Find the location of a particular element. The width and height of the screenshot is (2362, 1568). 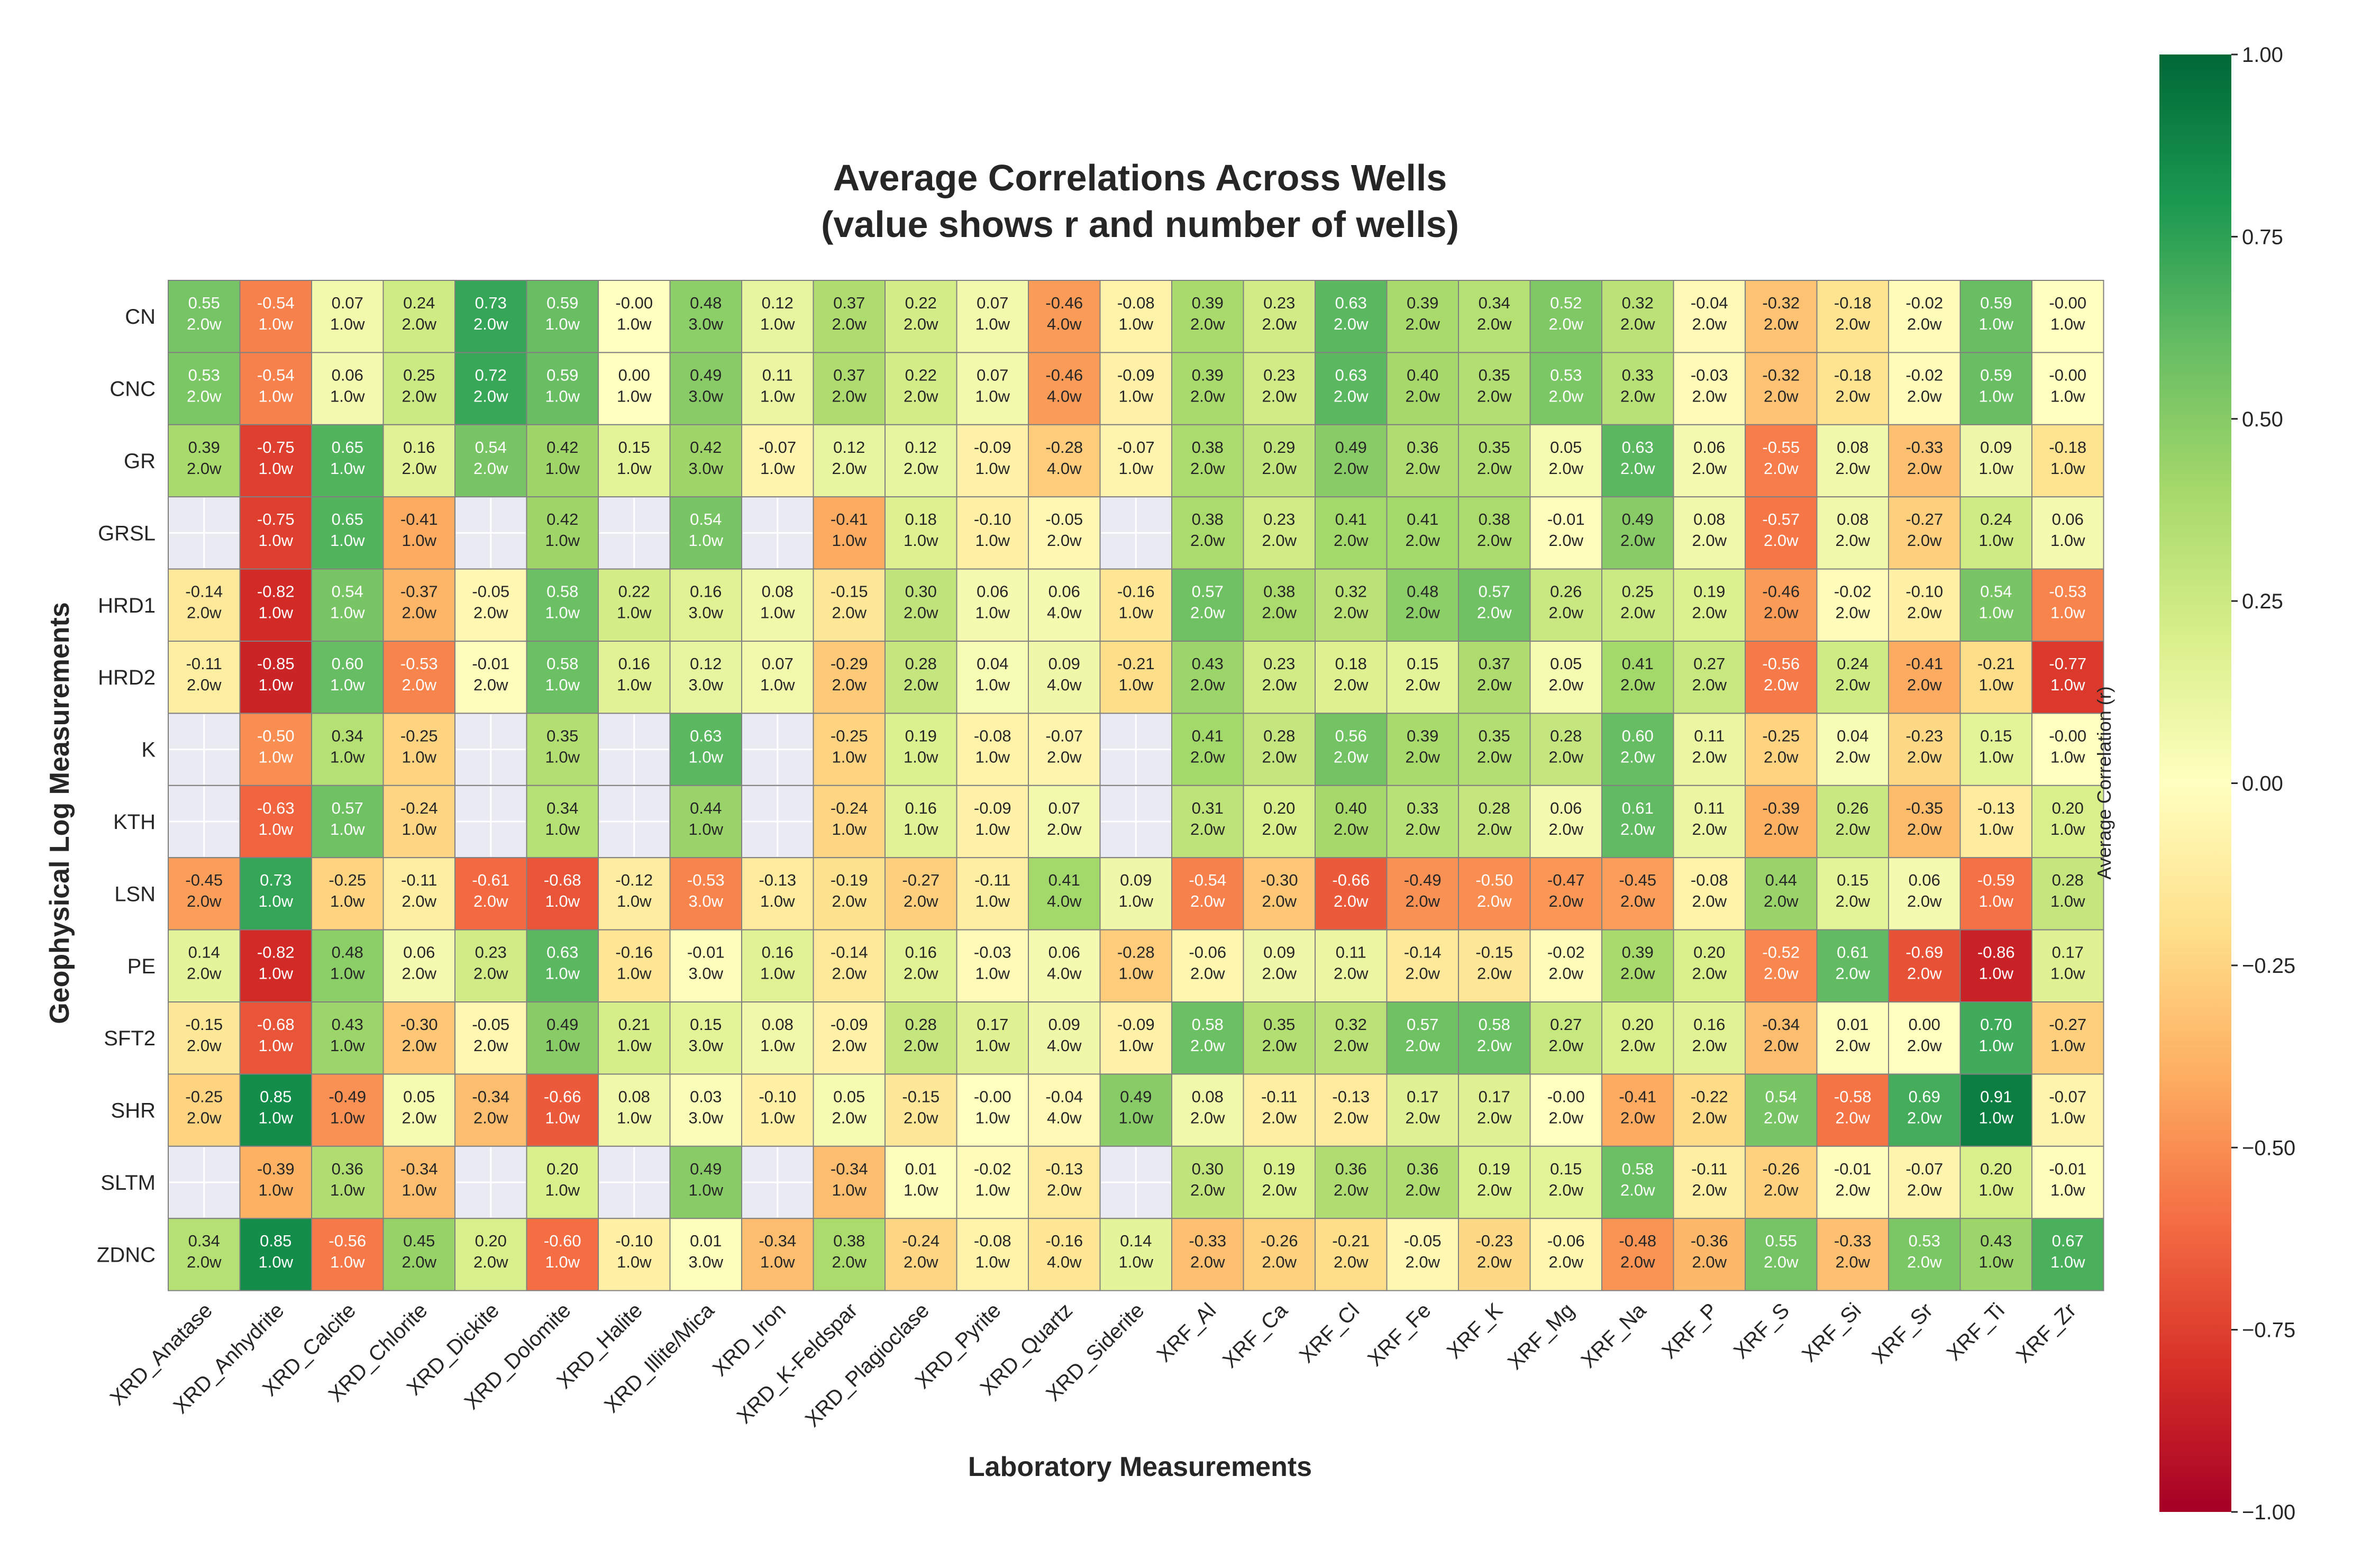

cell-value-label: 0.85 is located at coordinates (275, 1241).